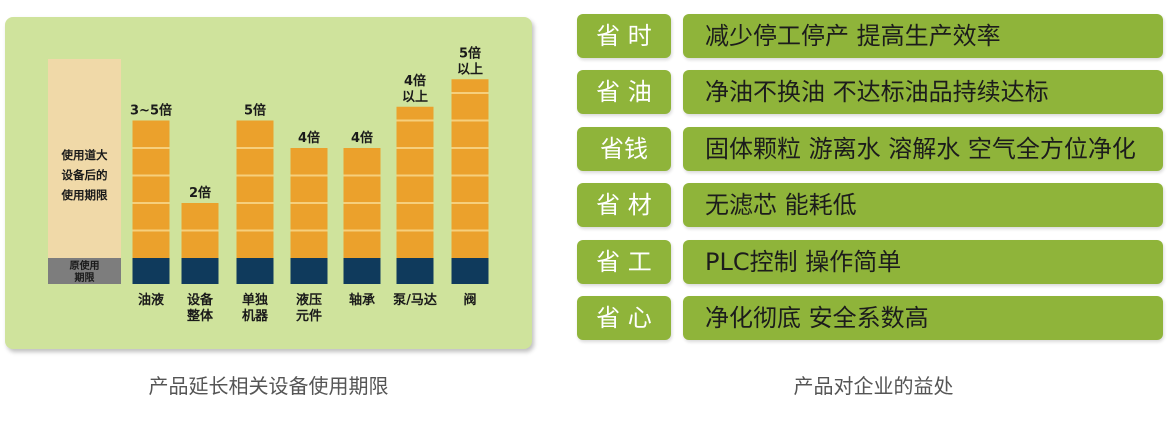  What do you see at coordinates (255, 300) in the screenshot?
I see `bar-category-label: 单独` at bounding box center [255, 300].